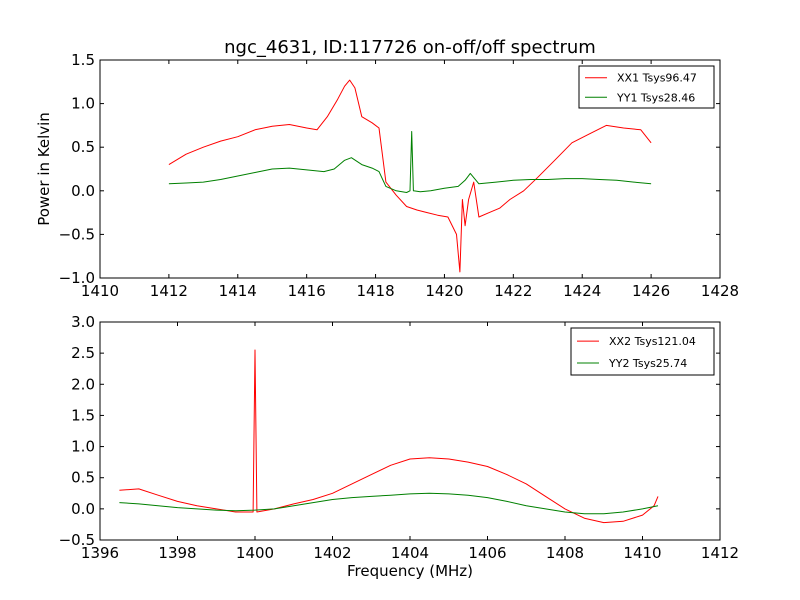 This screenshot has height=600, width=800. What do you see at coordinates (83, 353) in the screenshot?
I see `y-tick-label: 2.5` at bounding box center [83, 353].